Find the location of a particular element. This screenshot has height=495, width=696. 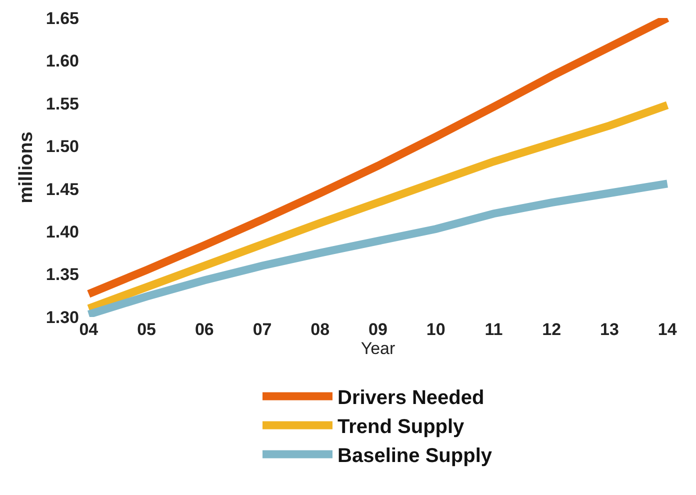

y-tick-label: 1.65 is located at coordinates (62, 18).